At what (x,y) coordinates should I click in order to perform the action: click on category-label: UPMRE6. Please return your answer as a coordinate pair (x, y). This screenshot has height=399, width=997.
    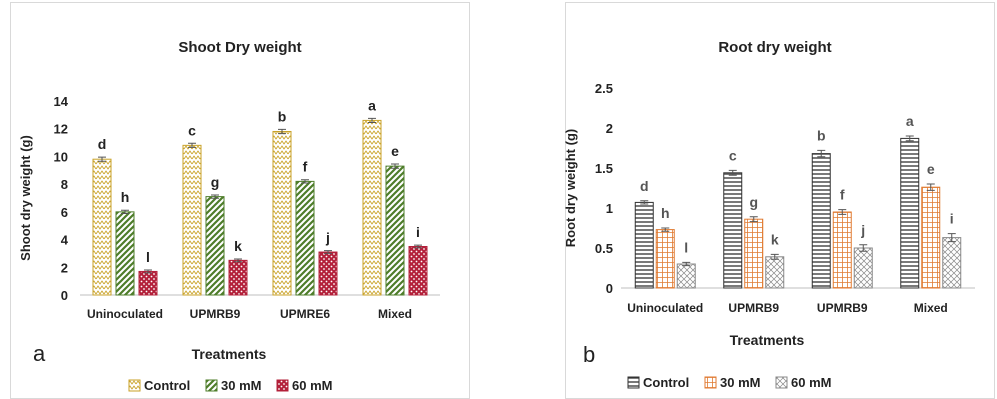
    Looking at the image, I should click on (305, 314).